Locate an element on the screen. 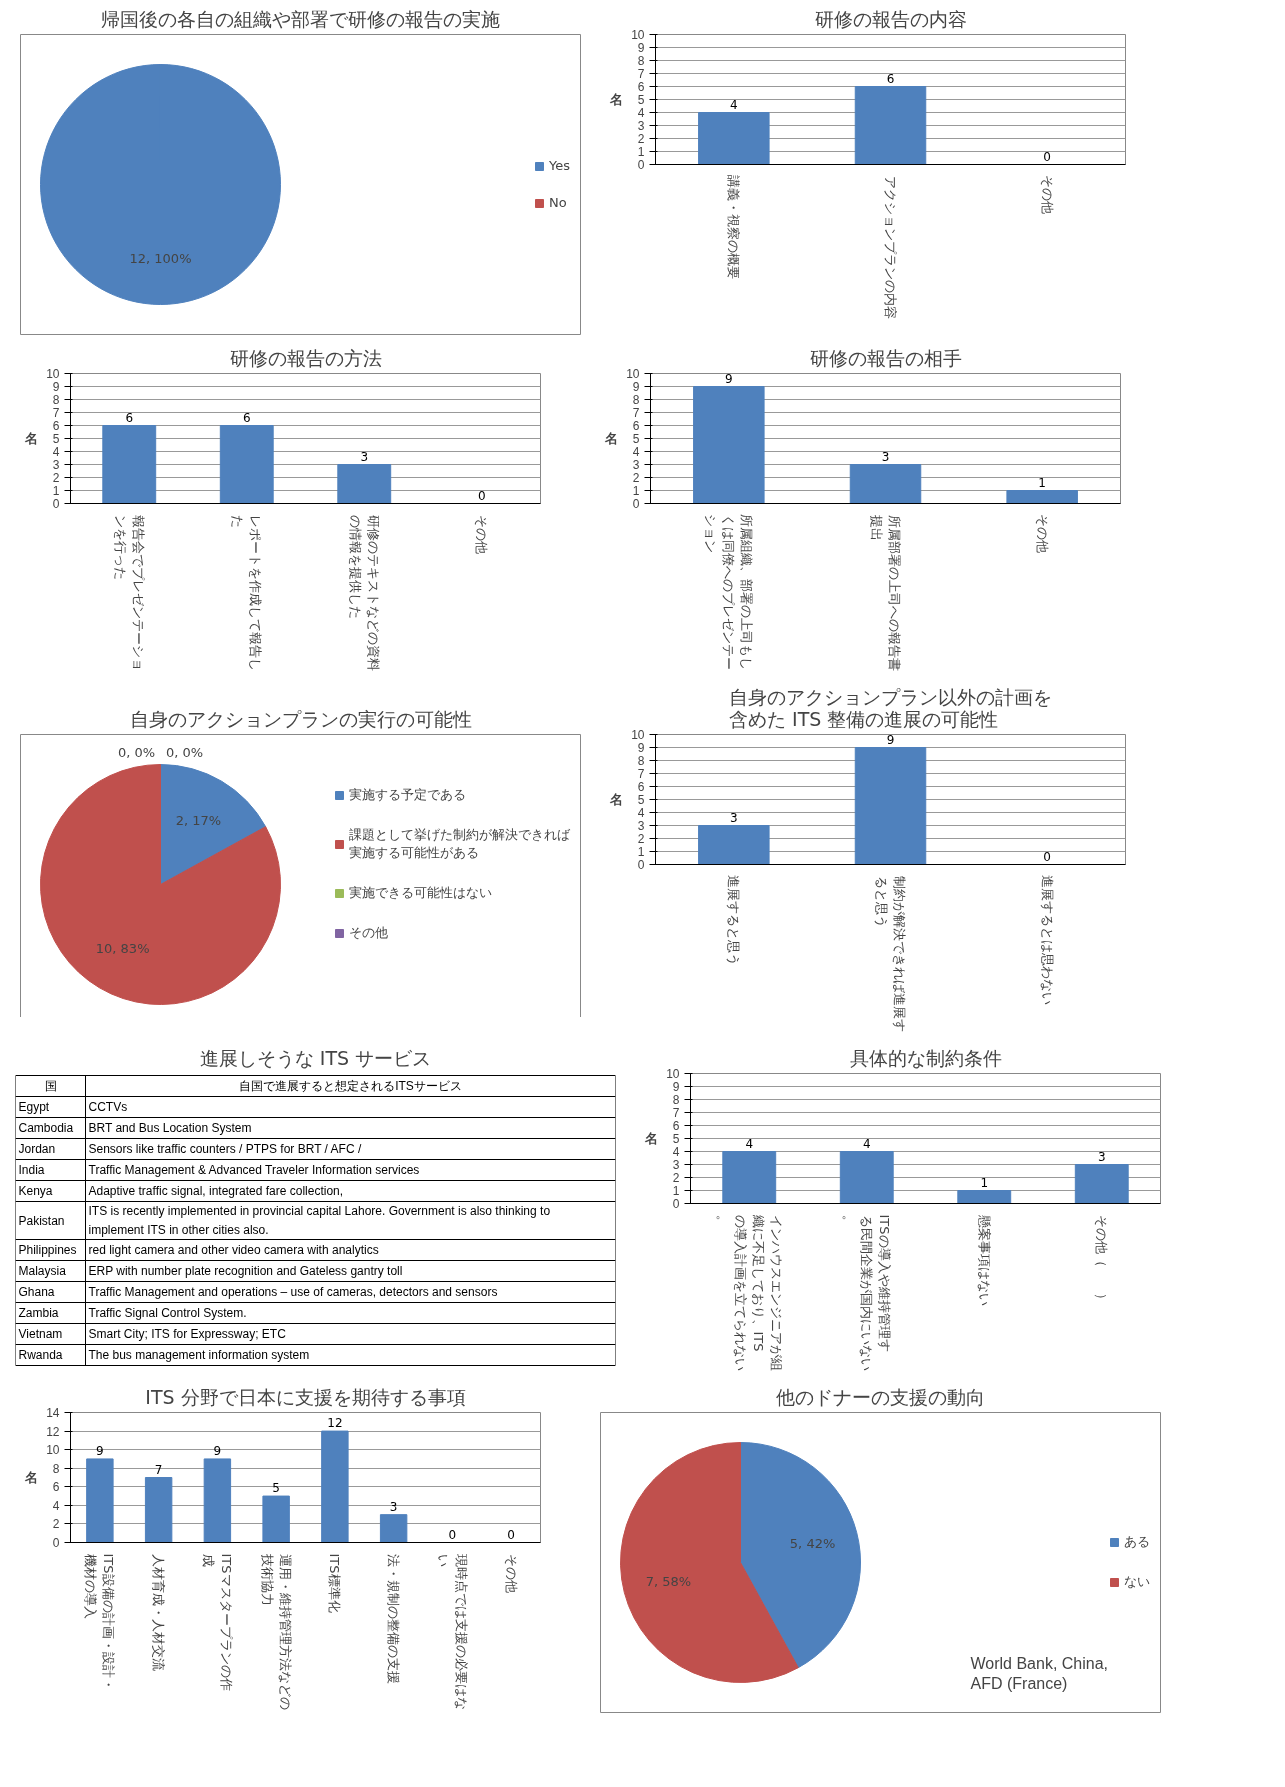 This screenshot has height=1787, width=1285. x-tick-label: 運用・維持管理方法などの技術協力 is located at coordinates (276, 1631).